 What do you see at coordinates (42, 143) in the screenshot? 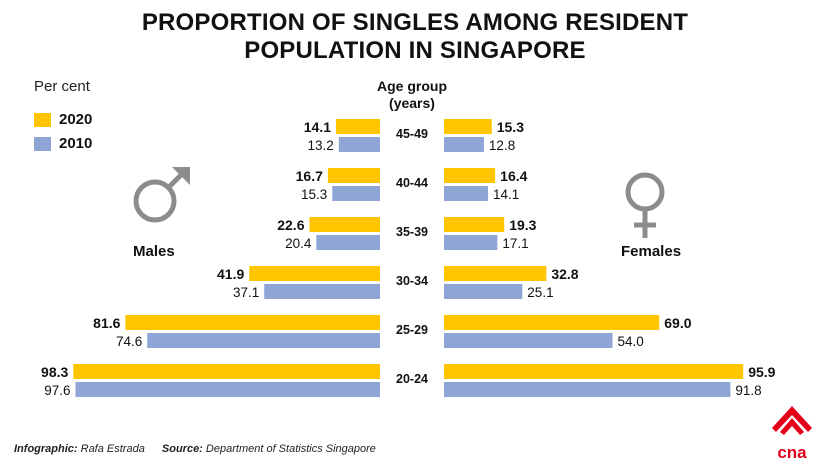
I see `legend-swatch-2010` at bounding box center [42, 143].